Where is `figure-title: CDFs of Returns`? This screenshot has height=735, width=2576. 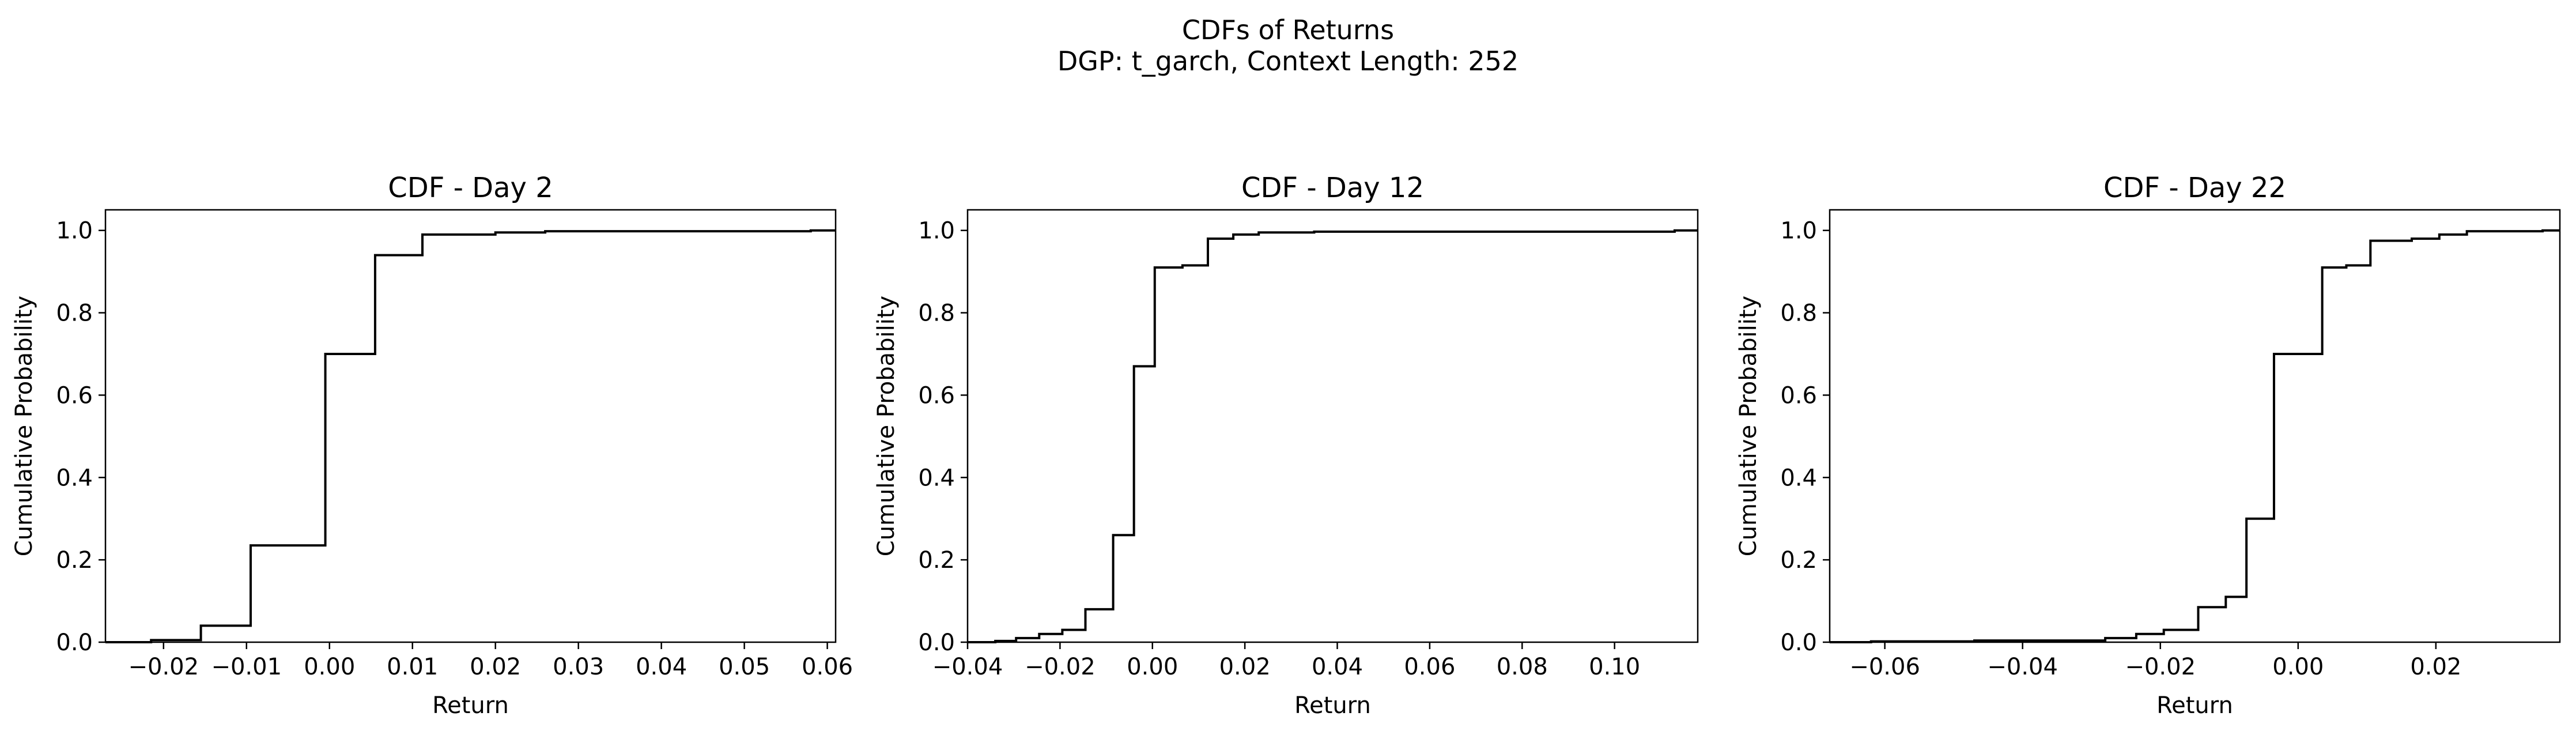
figure-title: CDFs of Returns is located at coordinates (1288, 30).